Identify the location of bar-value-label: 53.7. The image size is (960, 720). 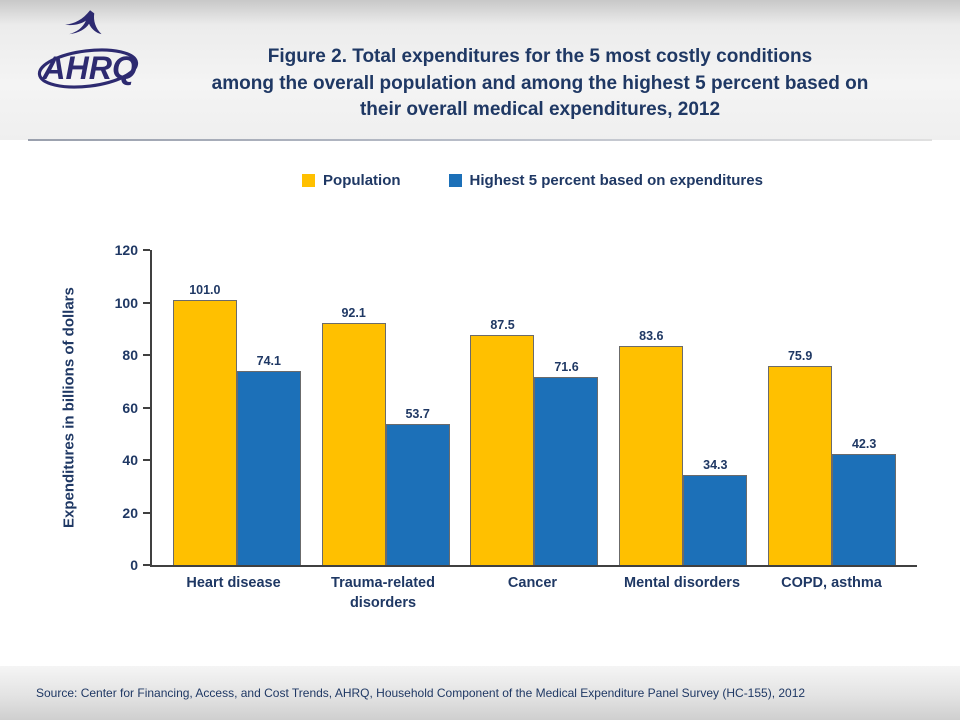
(417, 414).